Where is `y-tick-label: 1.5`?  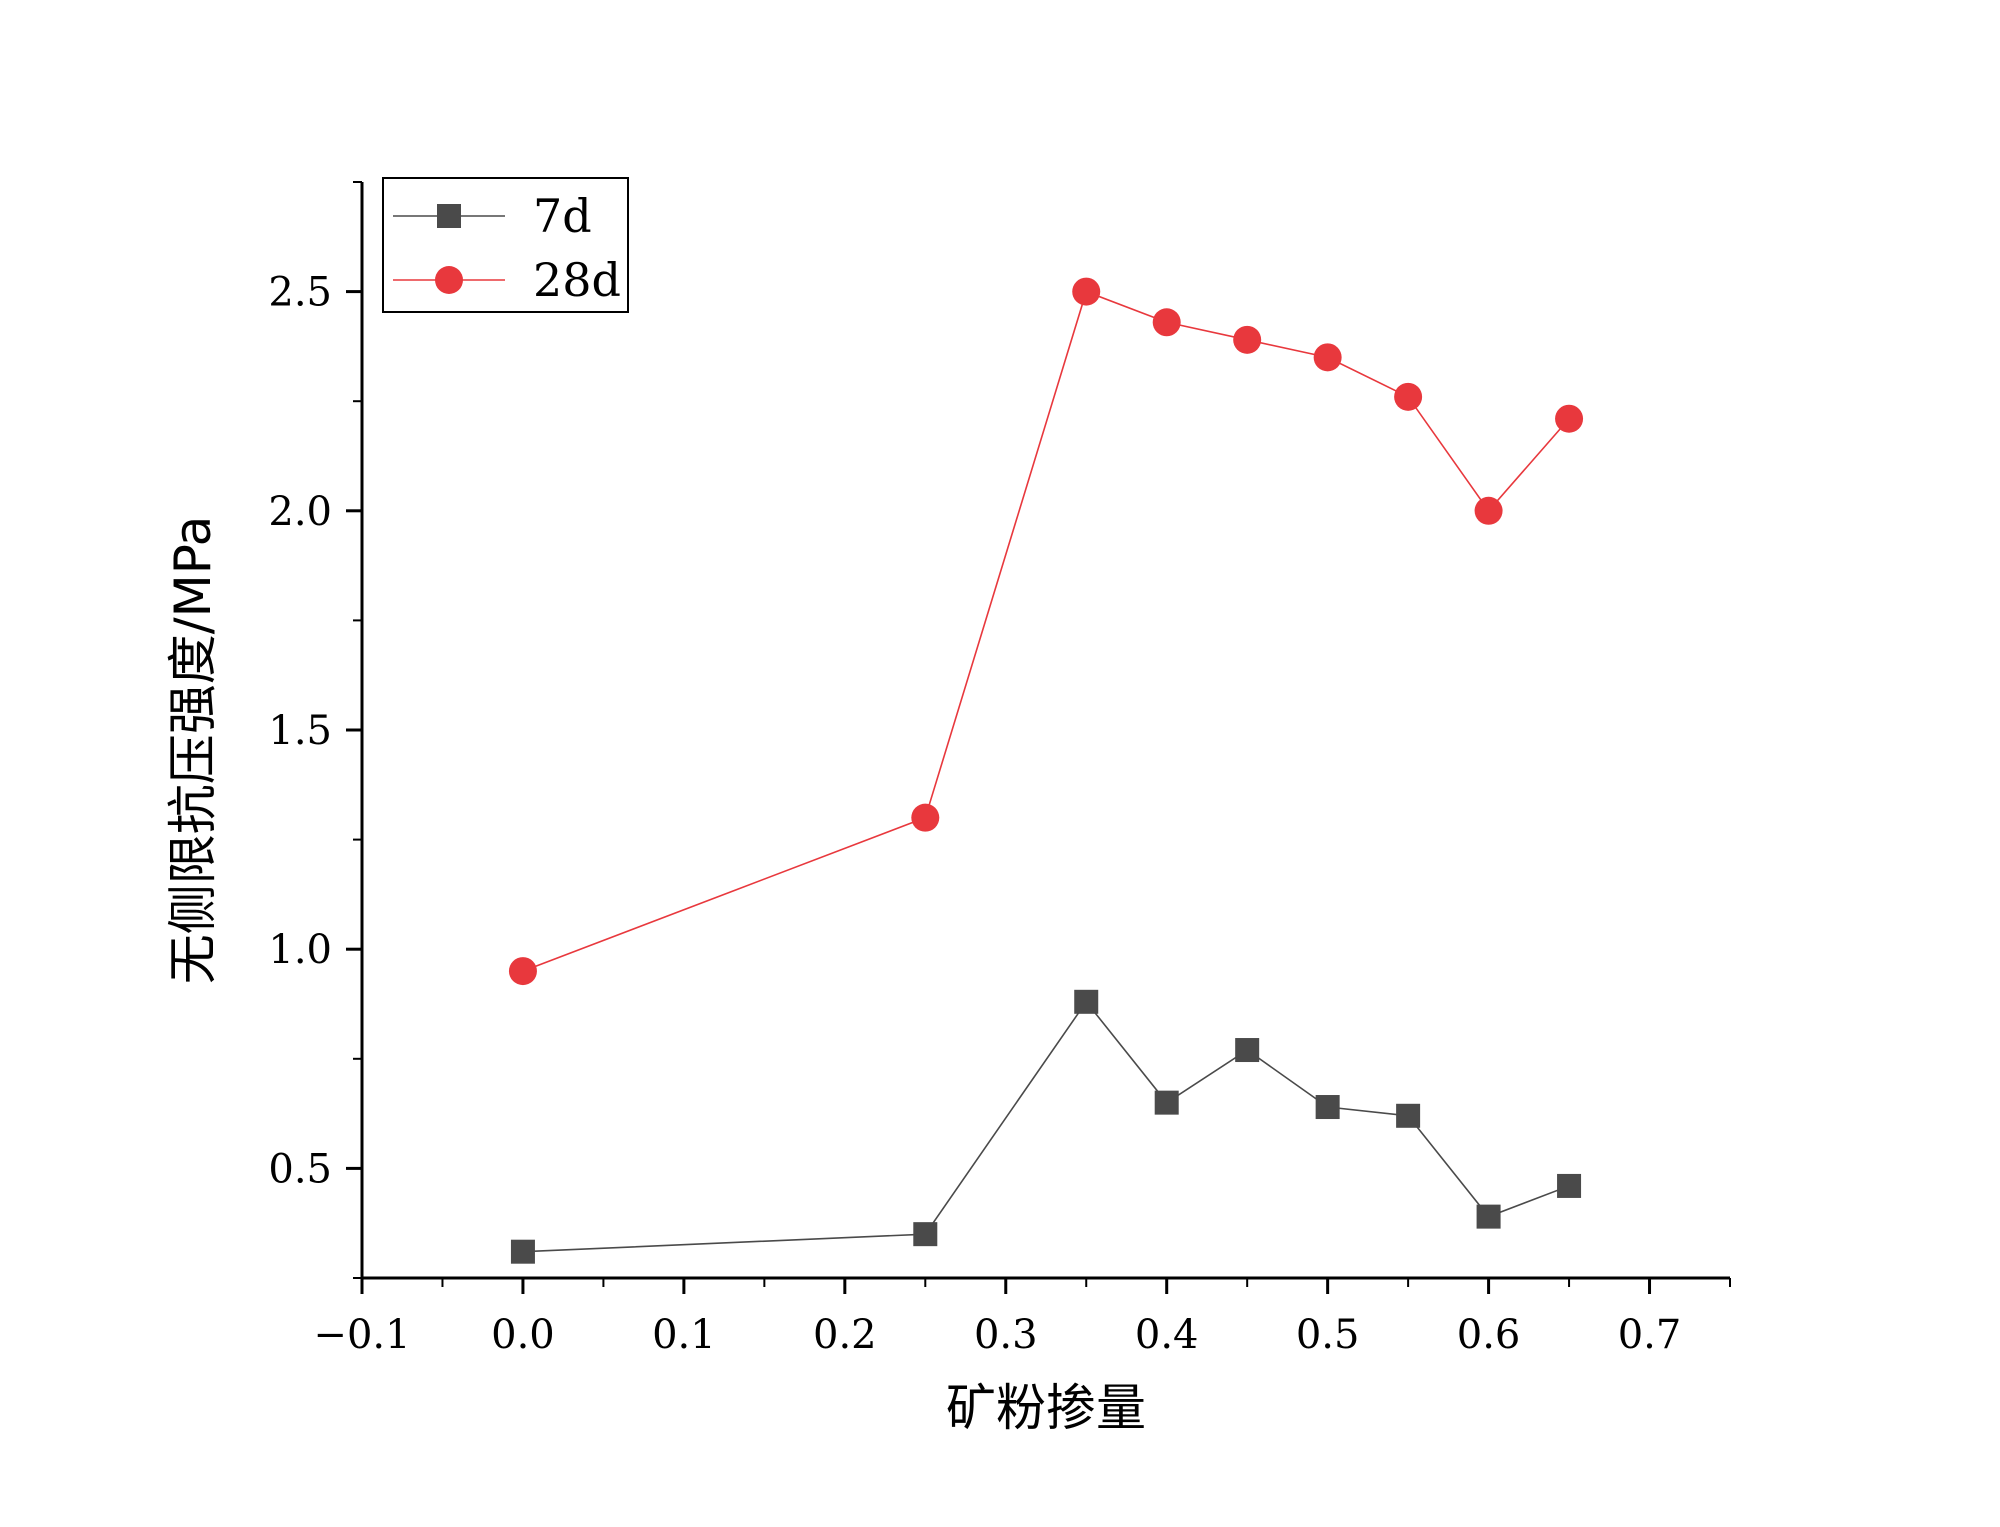
y-tick-label: 1.5 is located at coordinates (300, 731).